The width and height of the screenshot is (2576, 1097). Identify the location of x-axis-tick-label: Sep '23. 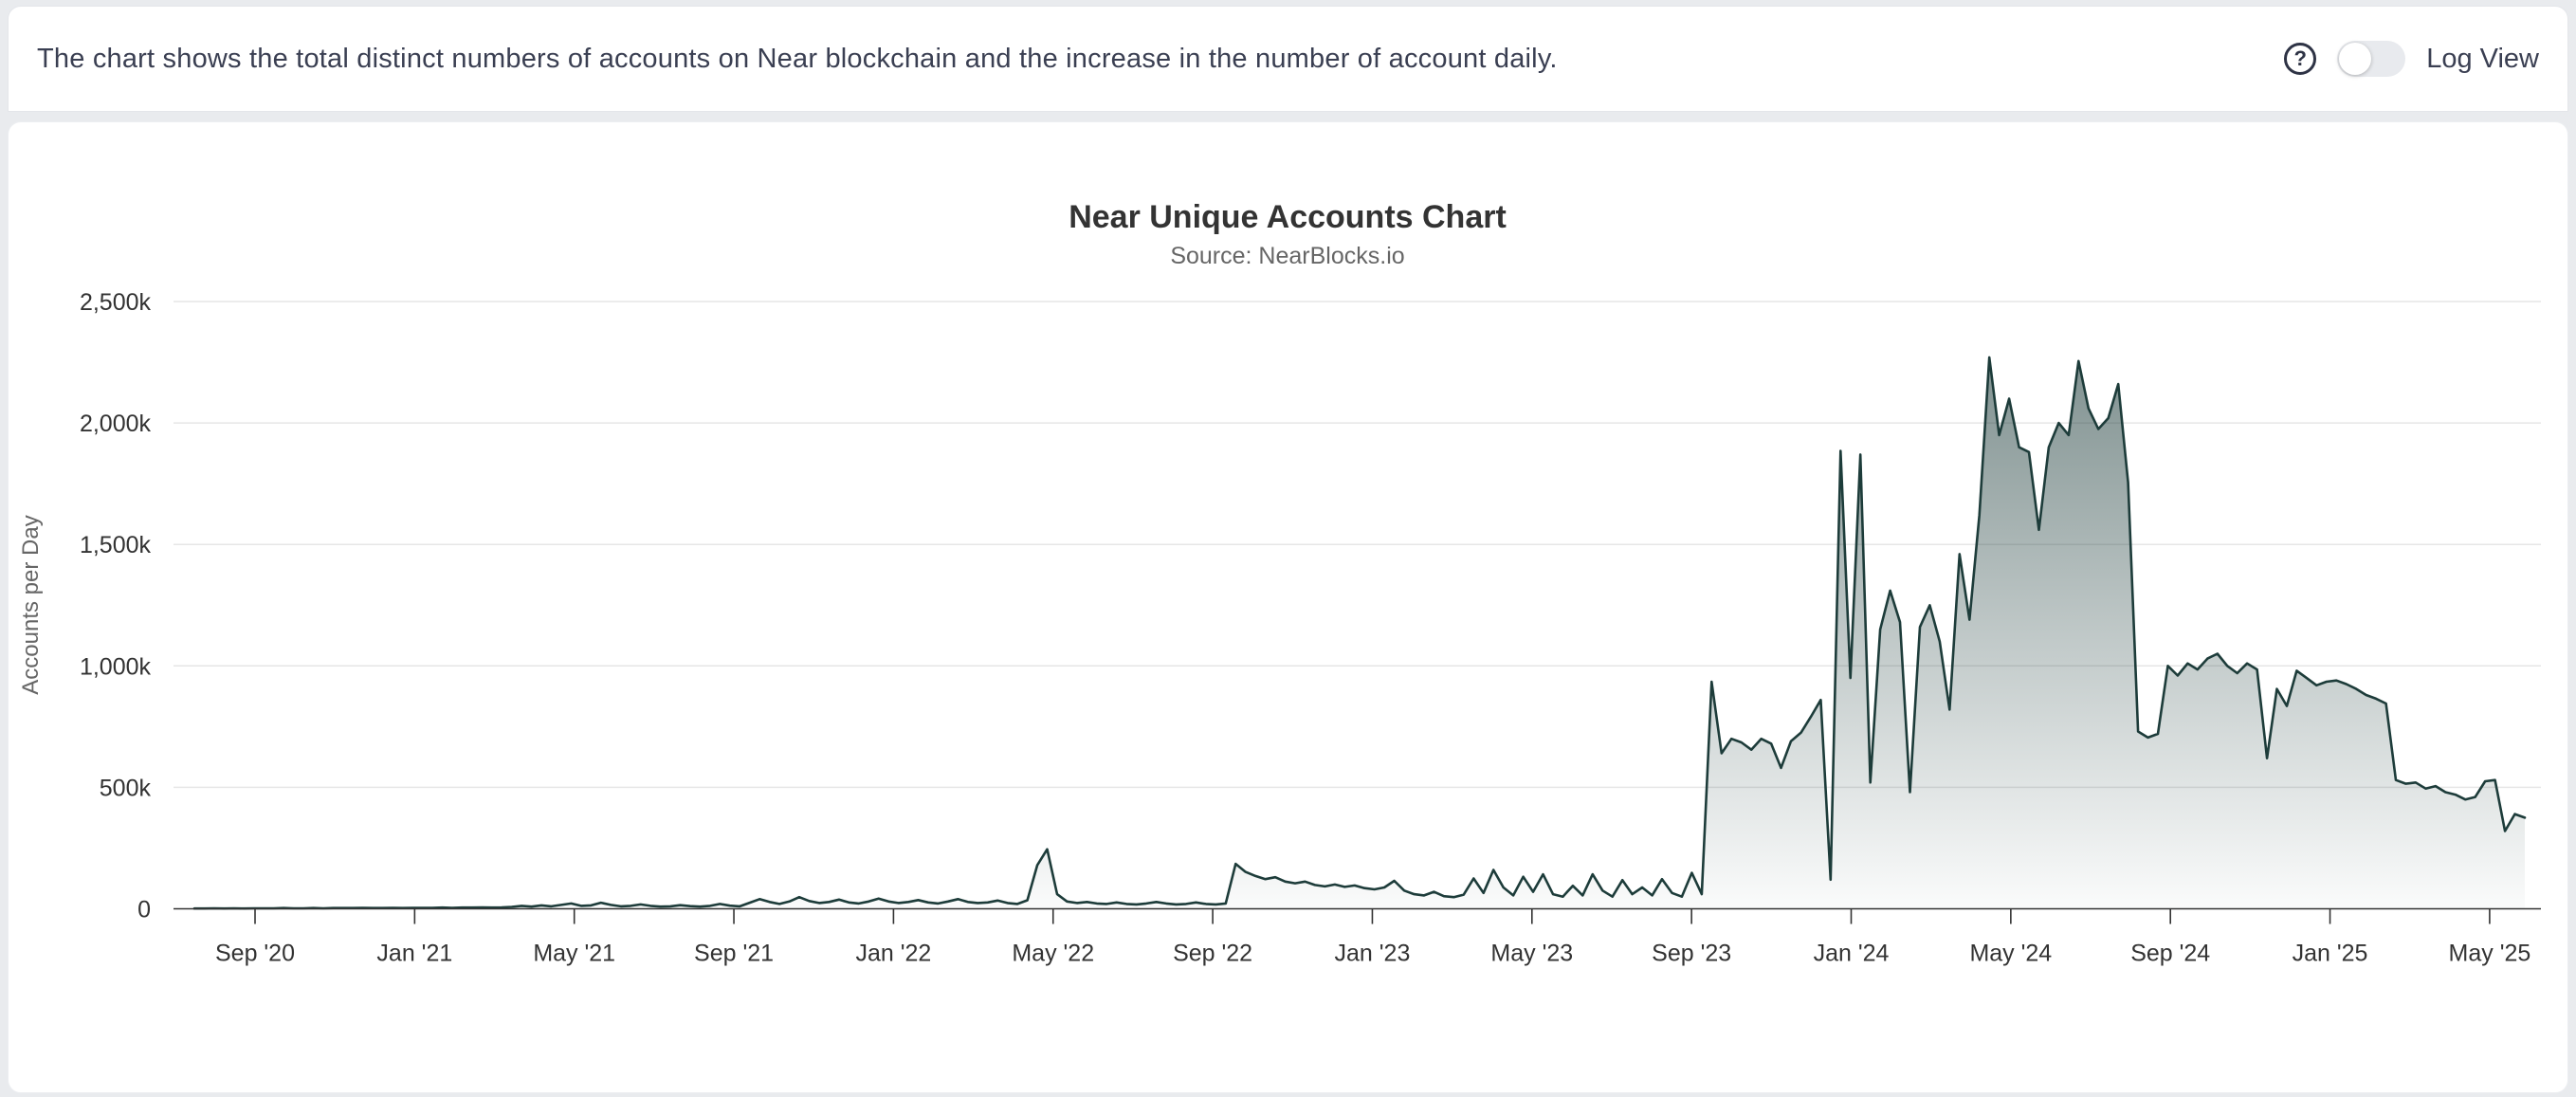
(1691, 954).